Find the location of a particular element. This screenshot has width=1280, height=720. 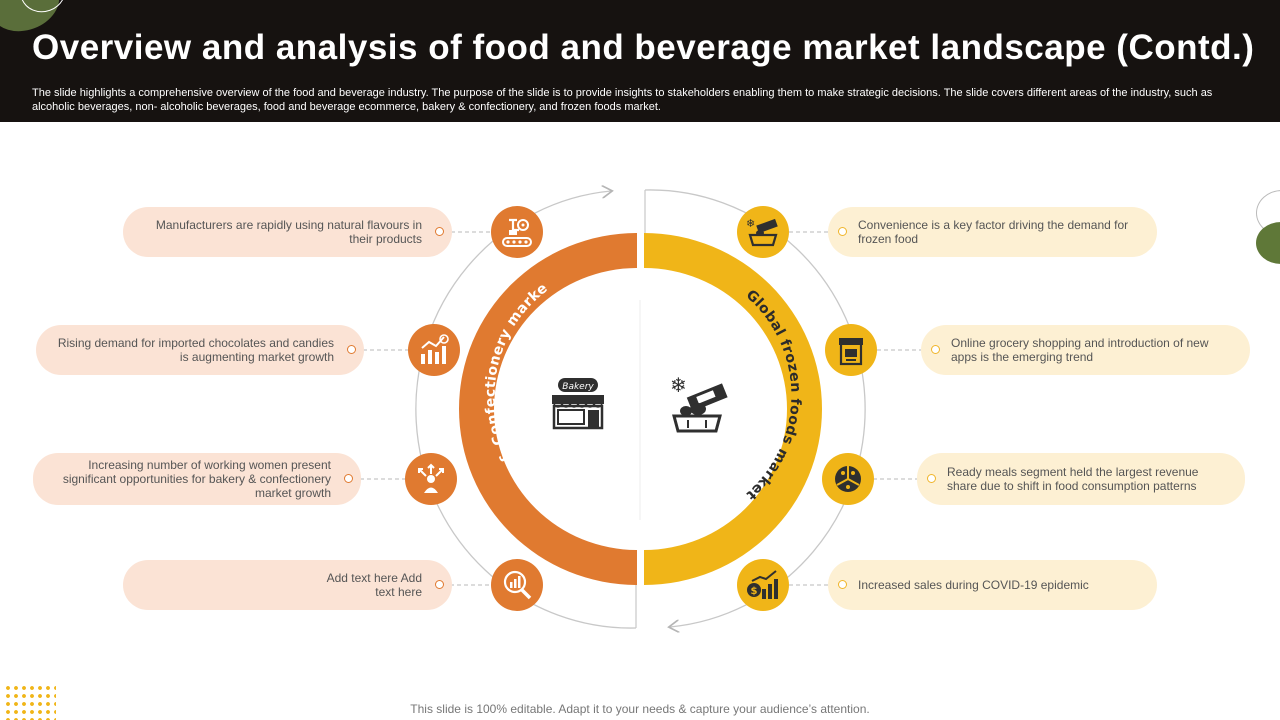

frozen-point-4: Increased sales during COVID-19 epidemic is located at coordinates (992, 585).